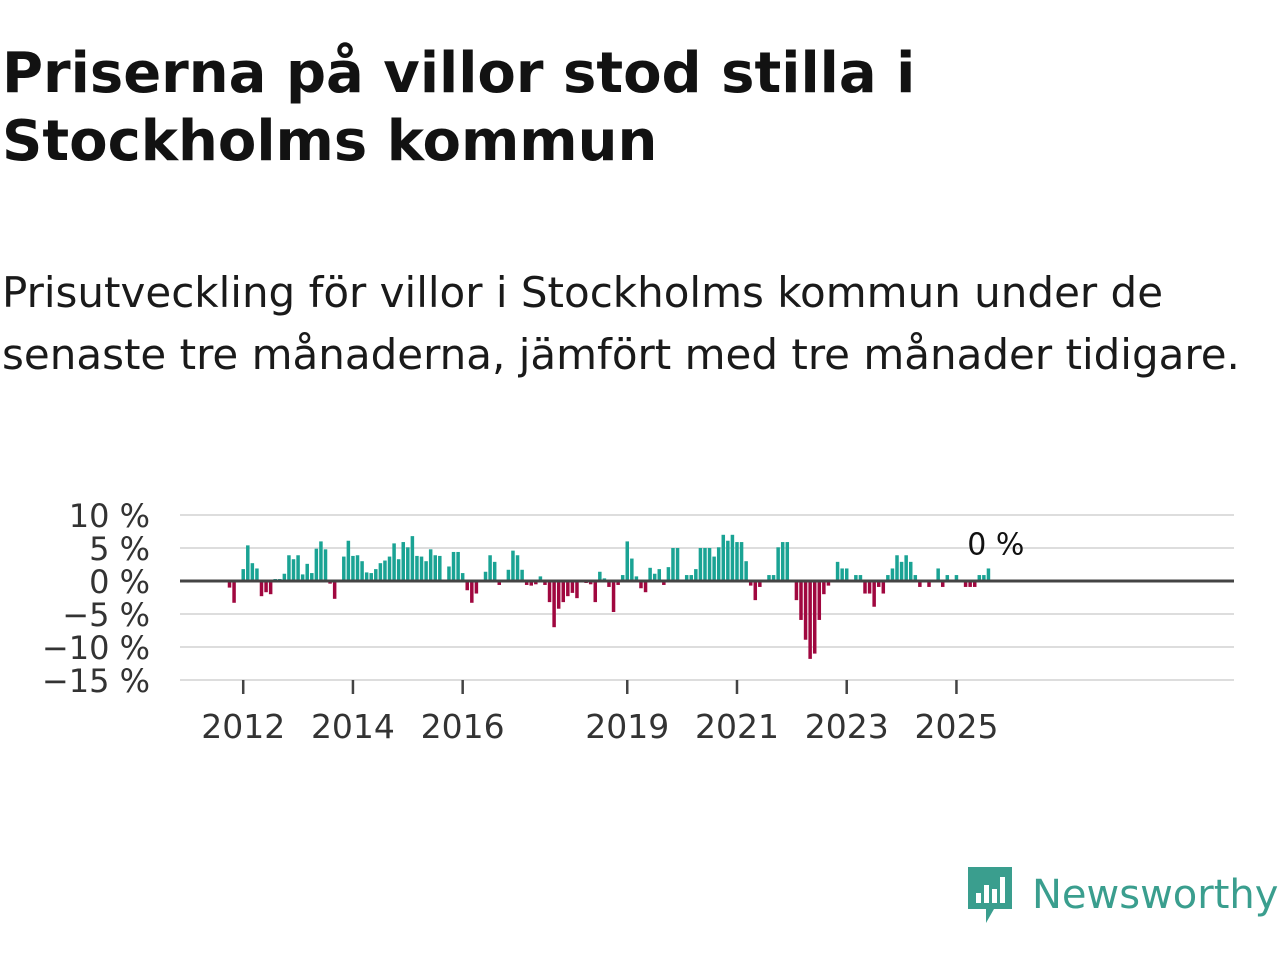 The height and width of the screenshot is (960, 1280). Describe the element at coordinates (627, 726) in the screenshot. I see `x-tick-label: 2019` at that location.